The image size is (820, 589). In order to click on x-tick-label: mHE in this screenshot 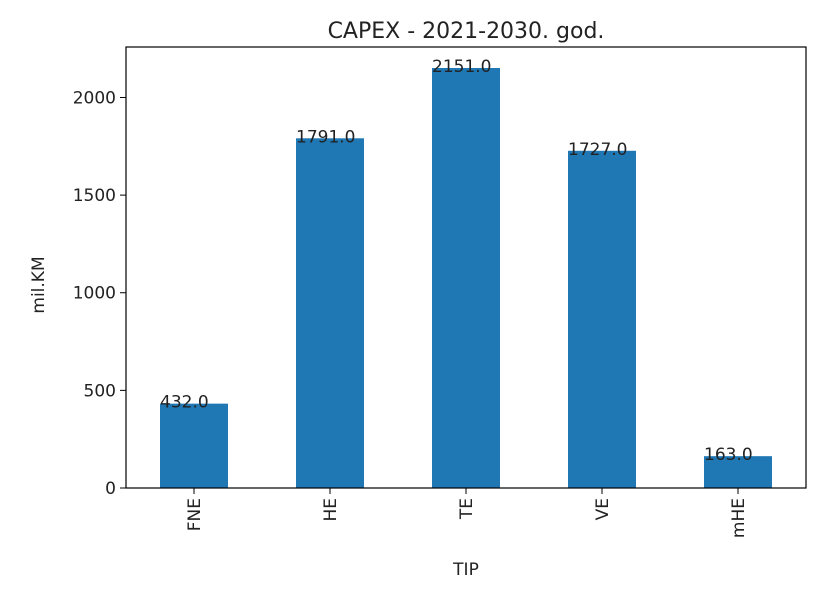, I will do `click(739, 518)`.